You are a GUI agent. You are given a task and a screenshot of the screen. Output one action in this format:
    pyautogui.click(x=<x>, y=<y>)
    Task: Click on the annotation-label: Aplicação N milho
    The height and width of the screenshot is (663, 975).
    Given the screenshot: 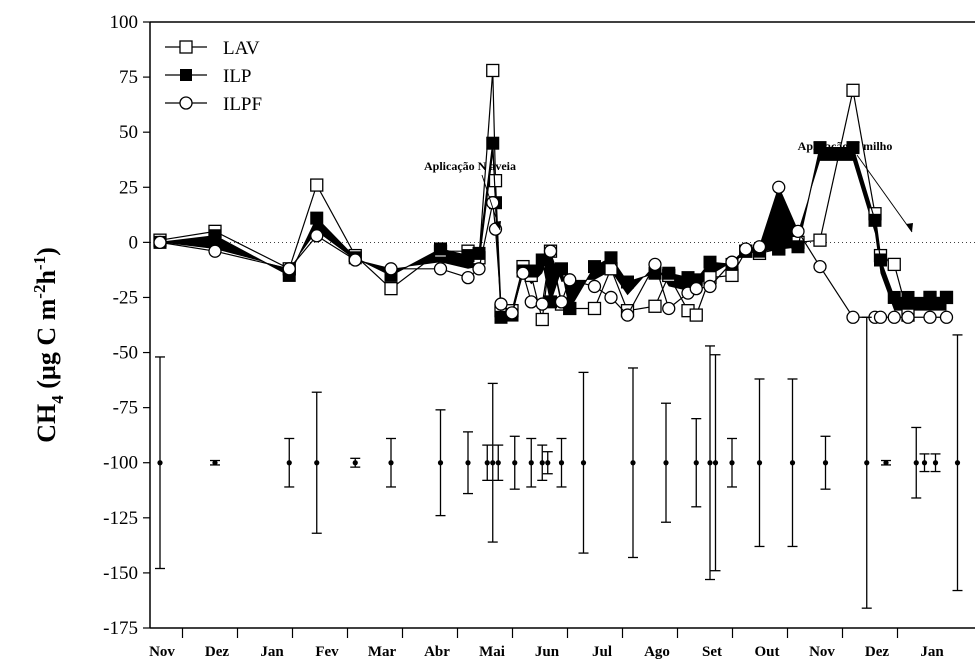 What is the action you would take?
    pyautogui.click(x=845, y=146)
    